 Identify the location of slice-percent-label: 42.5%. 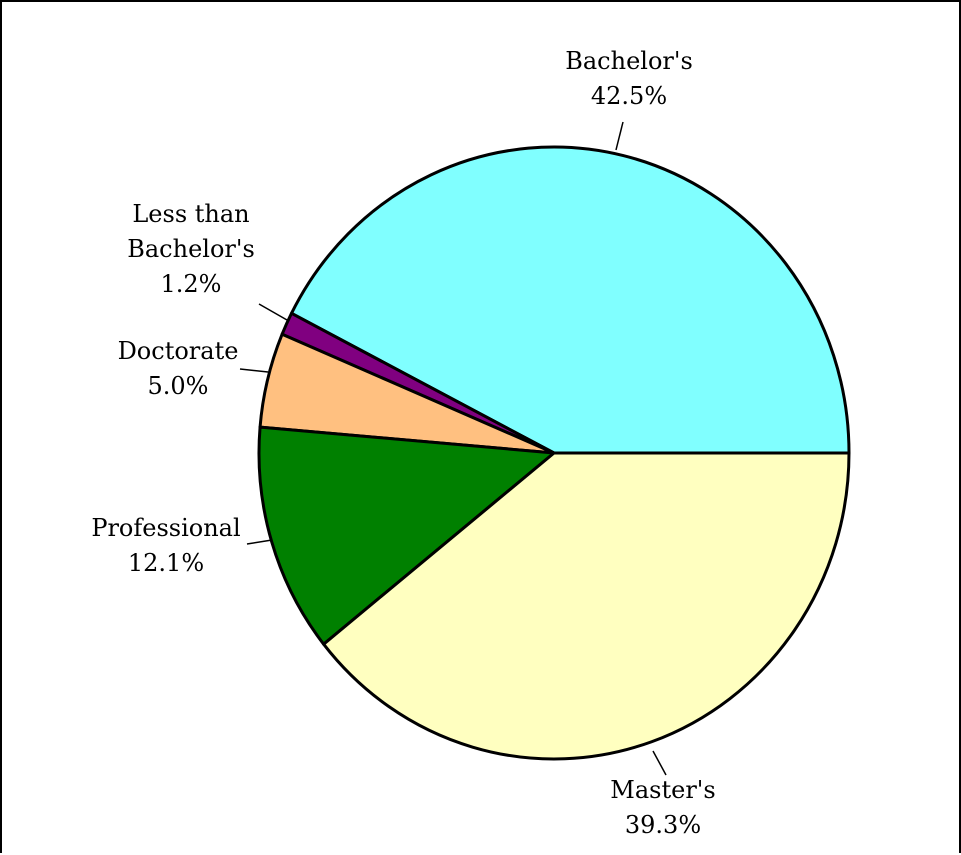
(629, 96).